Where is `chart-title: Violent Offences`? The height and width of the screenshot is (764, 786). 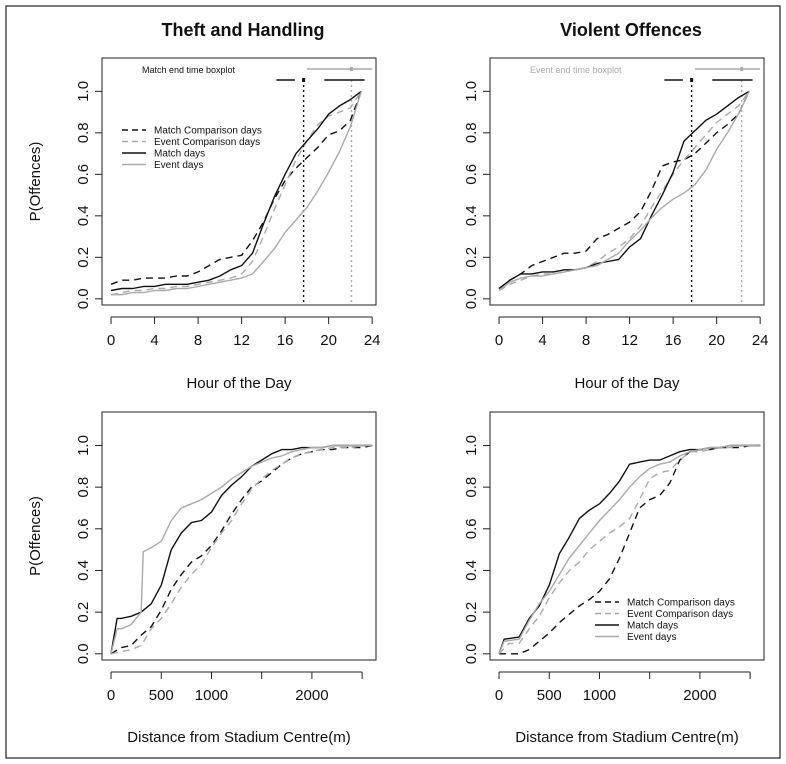
chart-title: Violent Offences is located at coordinates (631, 30).